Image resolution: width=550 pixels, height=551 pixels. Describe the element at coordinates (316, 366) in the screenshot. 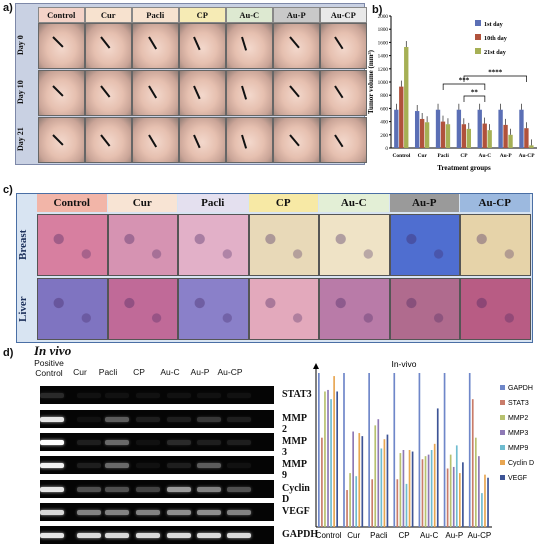

I see `y-axis-arrow-icon` at that location.